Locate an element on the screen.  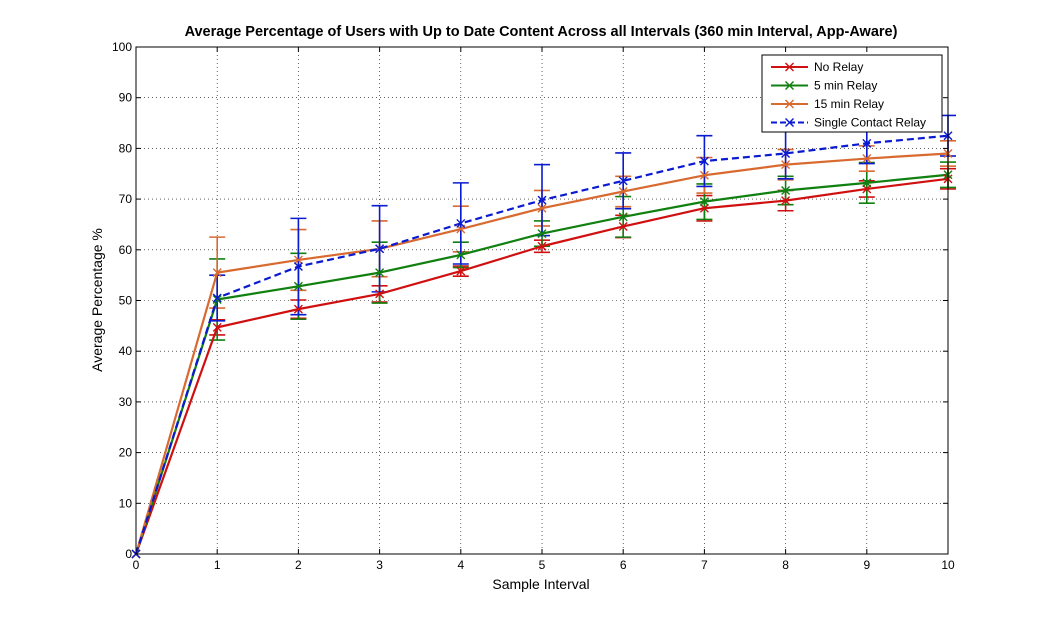
x-tick-label: 1 is located at coordinates (217, 565).